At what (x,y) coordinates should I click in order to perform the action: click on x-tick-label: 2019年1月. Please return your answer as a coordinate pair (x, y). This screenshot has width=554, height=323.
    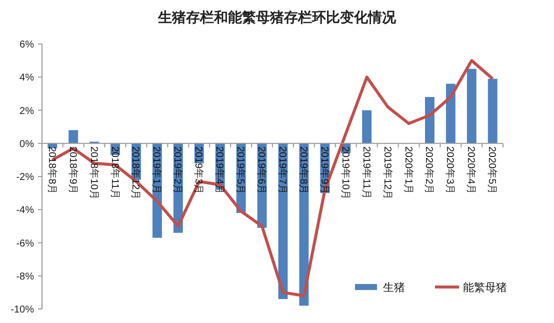
    Looking at the image, I should click on (156, 170).